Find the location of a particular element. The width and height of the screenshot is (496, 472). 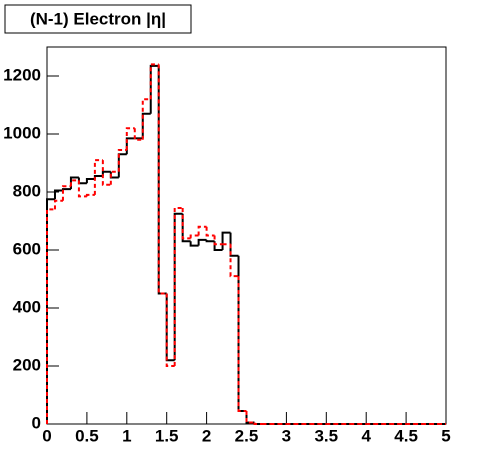

x-tick-label: 1 is located at coordinates (126, 435).